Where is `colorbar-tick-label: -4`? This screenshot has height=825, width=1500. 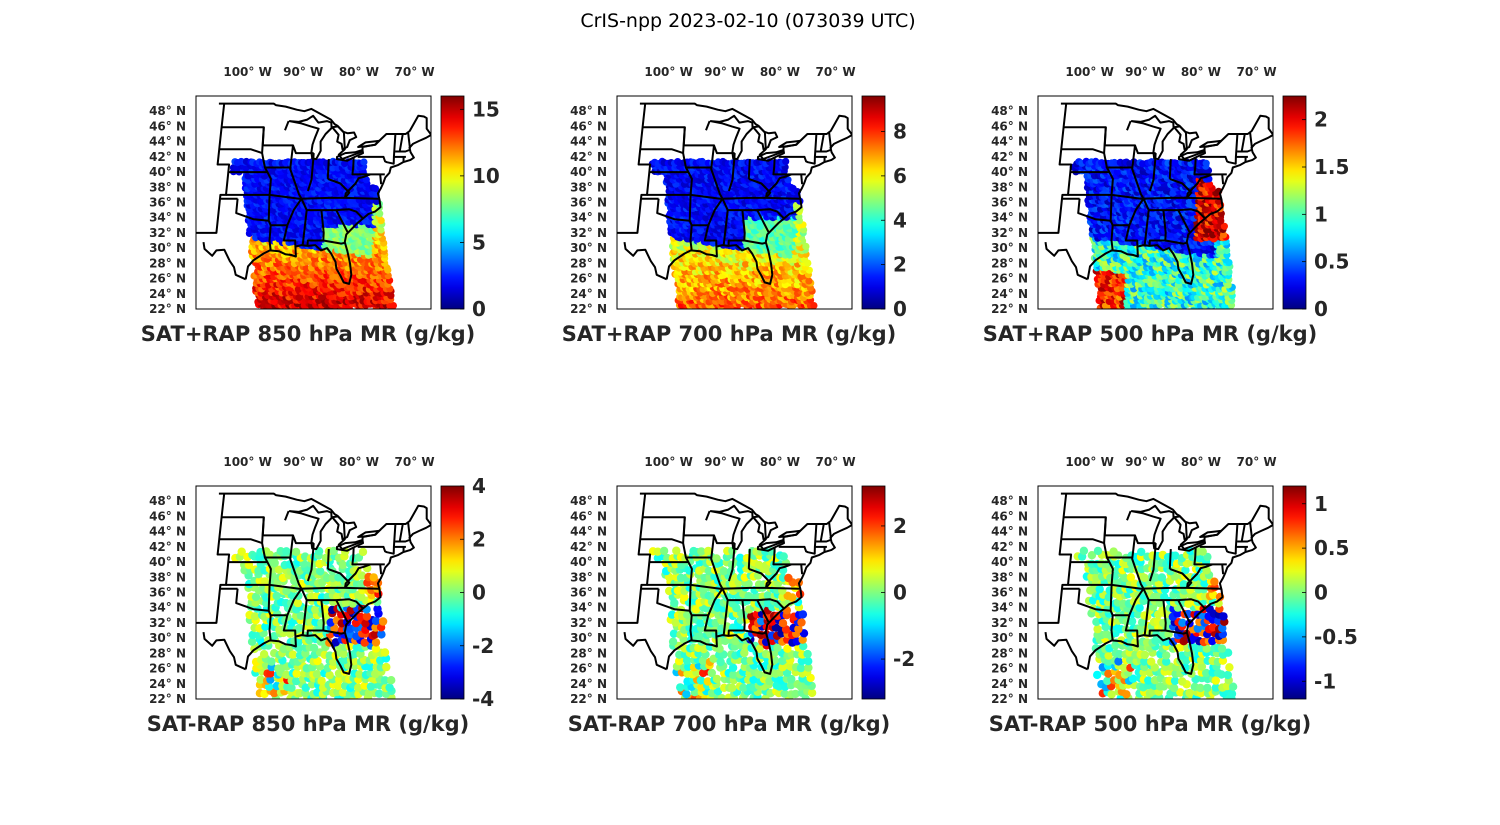 colorbar-tick-label: -4 is located at coordinates (483, 699).